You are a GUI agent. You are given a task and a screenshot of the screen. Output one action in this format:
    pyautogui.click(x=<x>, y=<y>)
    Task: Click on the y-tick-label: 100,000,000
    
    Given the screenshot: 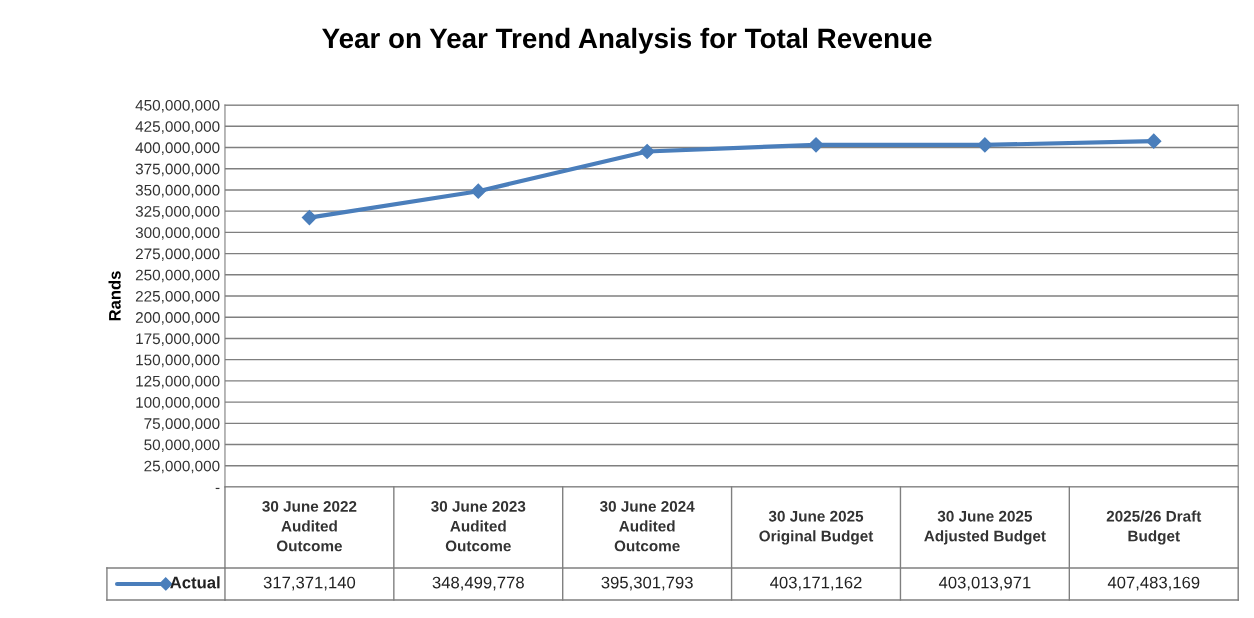 What is the action you would take?
    pyautogui.click(x=178, y=403)
    